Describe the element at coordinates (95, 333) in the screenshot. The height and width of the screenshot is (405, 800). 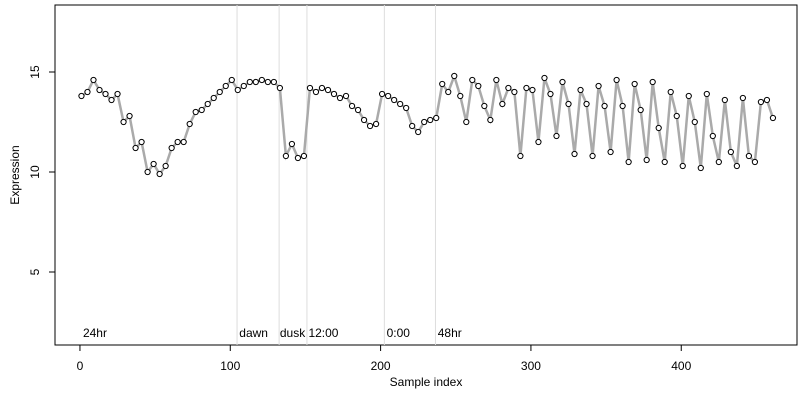
I see `annotation: 24hr` at that location.